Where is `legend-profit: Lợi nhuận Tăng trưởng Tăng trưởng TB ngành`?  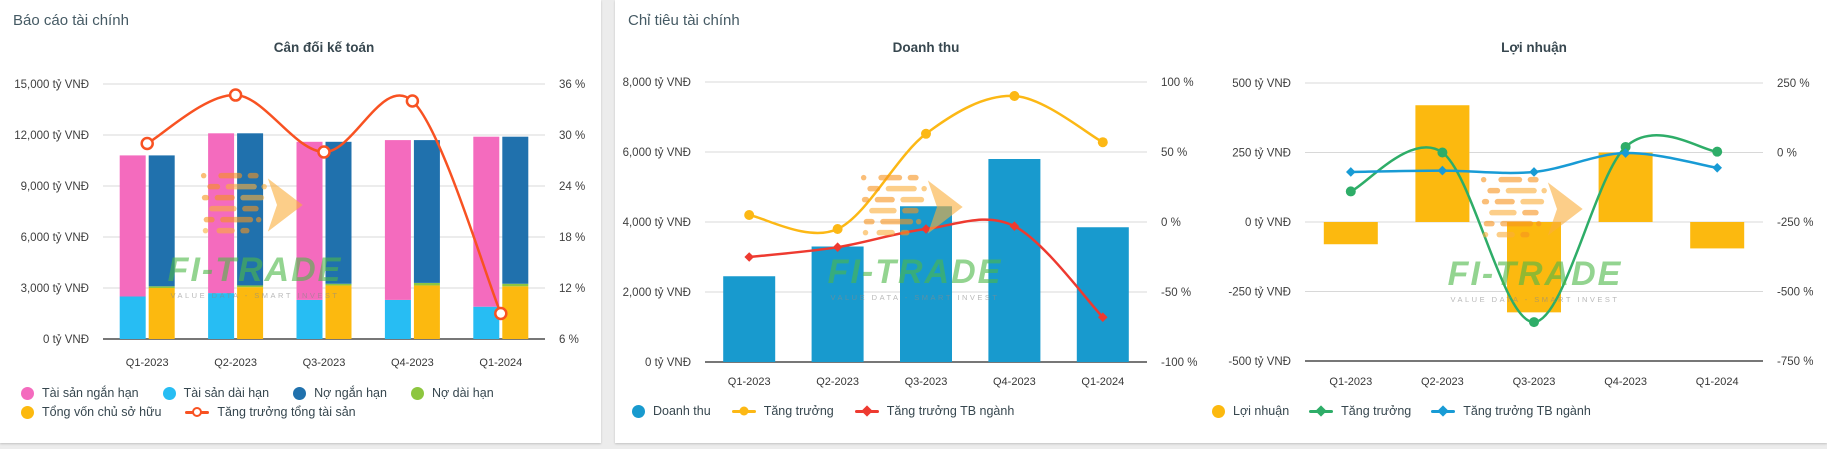 legend-profit: Lợi nhuận Tăng trưởng Tăng trưởng TB ngành is located at coordinates (1401, 411).